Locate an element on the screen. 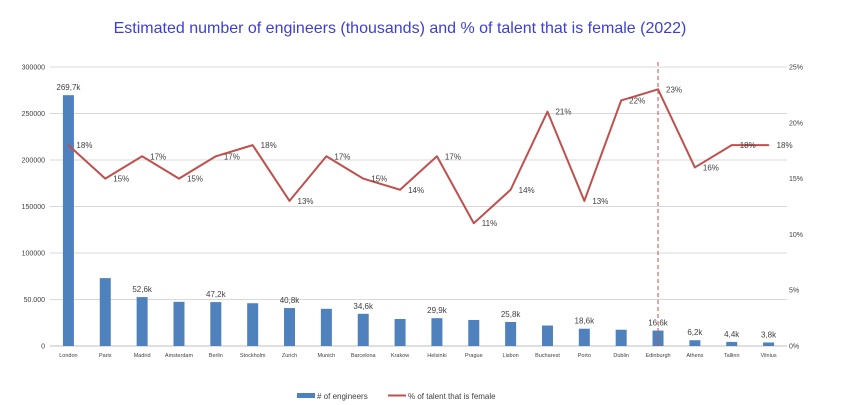 The width and height of the screenshot is (841, 405). right-axis-tick: 5% is located at coordinates (794, 291).